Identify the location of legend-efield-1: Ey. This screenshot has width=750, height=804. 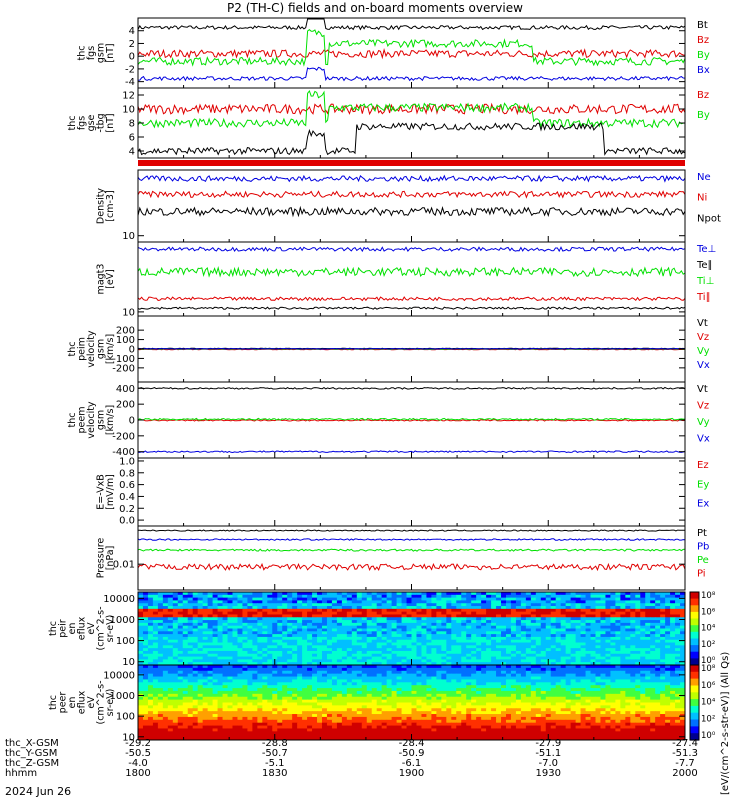
(703, 484).